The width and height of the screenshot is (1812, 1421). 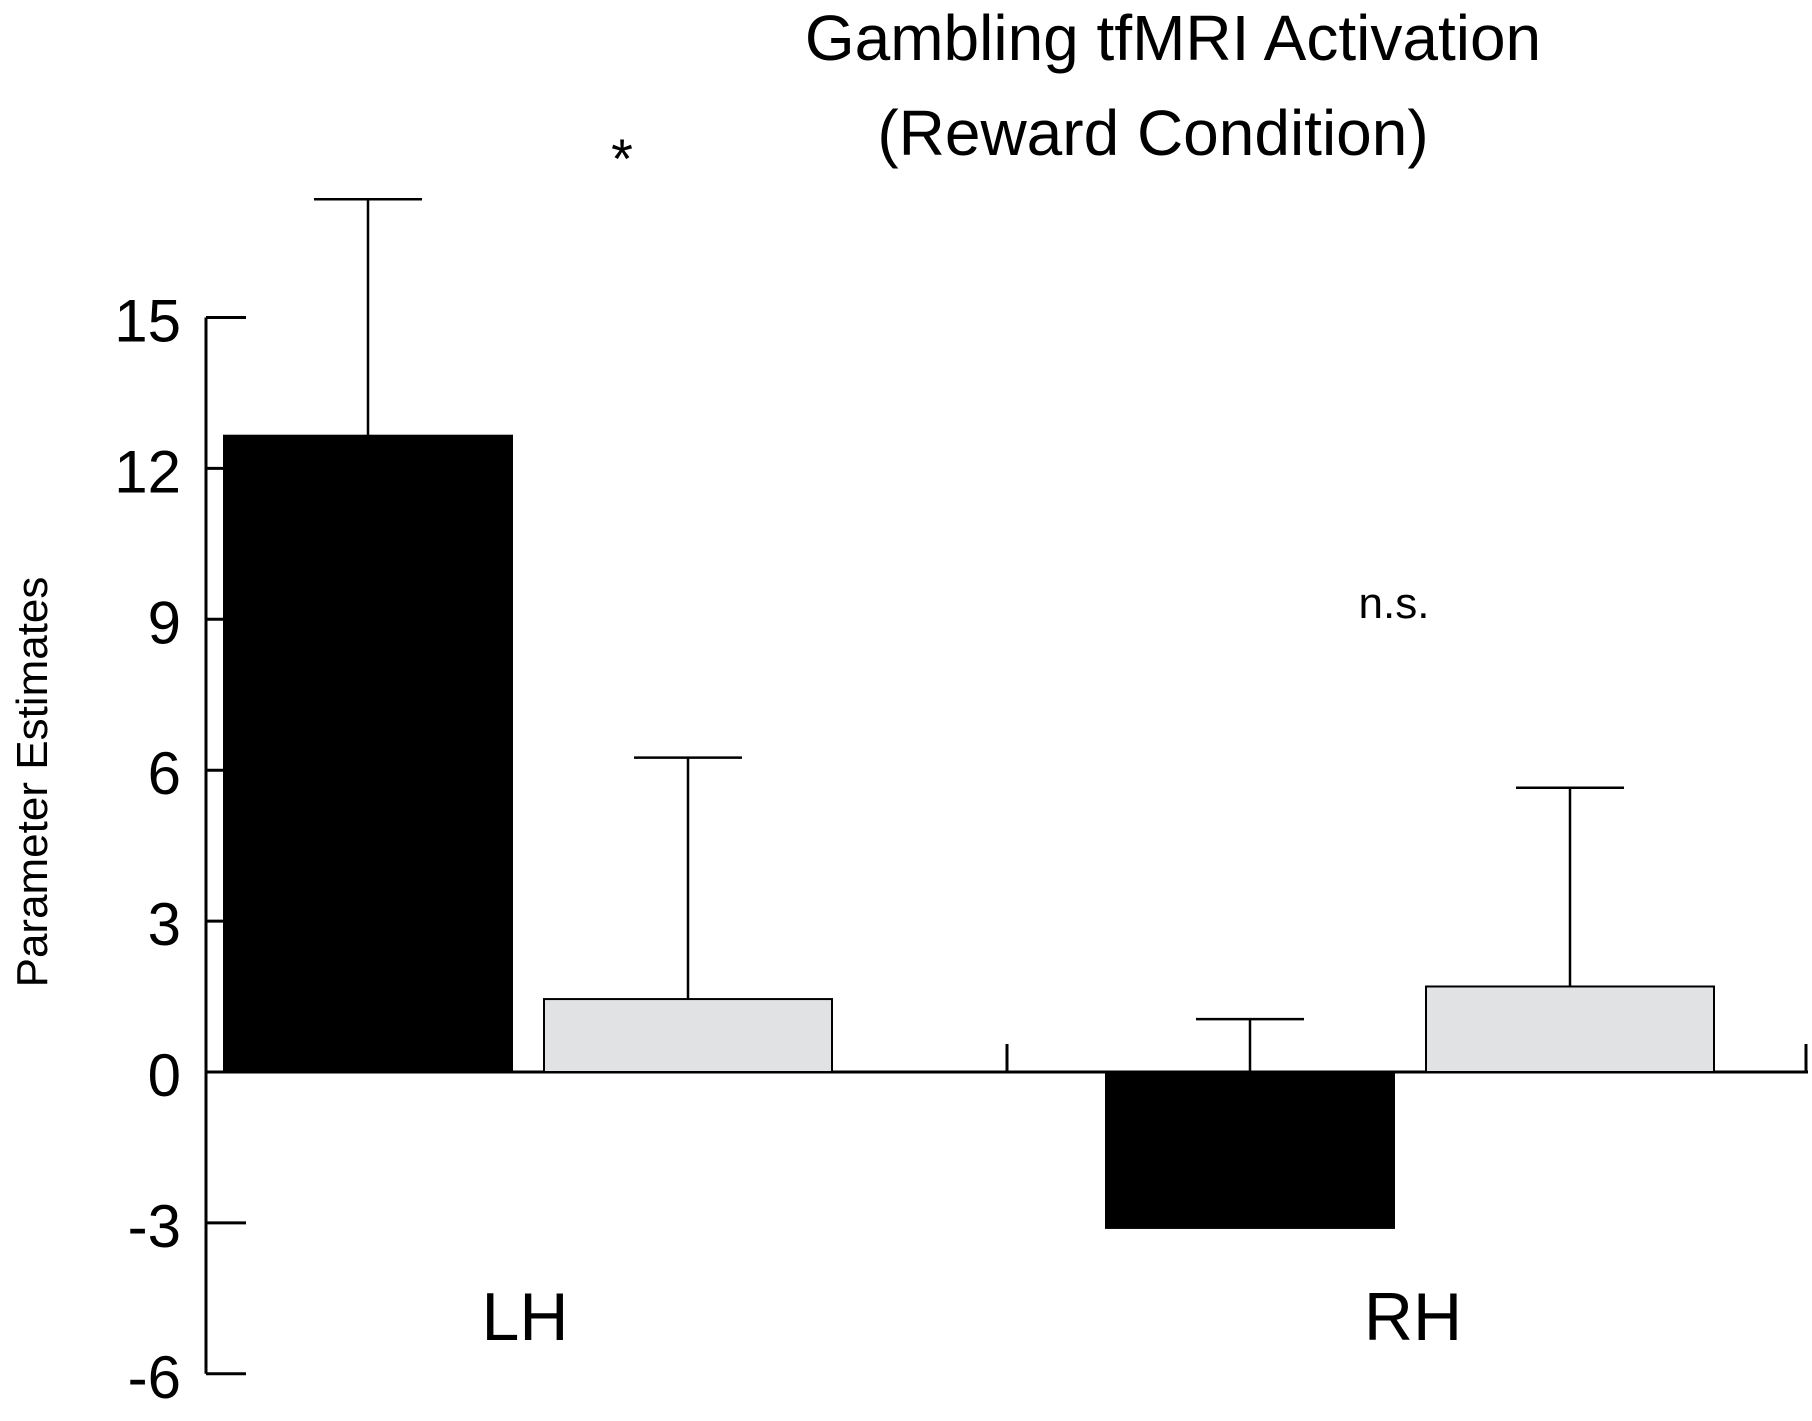 I want to click on y-tick-label: -3, so click(x=154, y=1226).